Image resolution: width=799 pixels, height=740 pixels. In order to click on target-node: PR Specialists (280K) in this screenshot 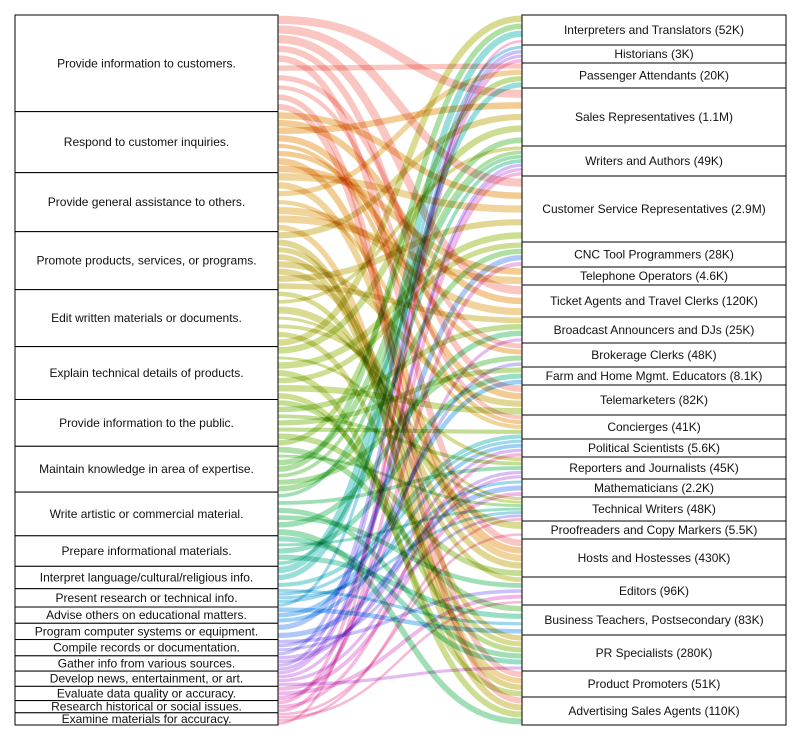, I will do `click(654, 653)`.